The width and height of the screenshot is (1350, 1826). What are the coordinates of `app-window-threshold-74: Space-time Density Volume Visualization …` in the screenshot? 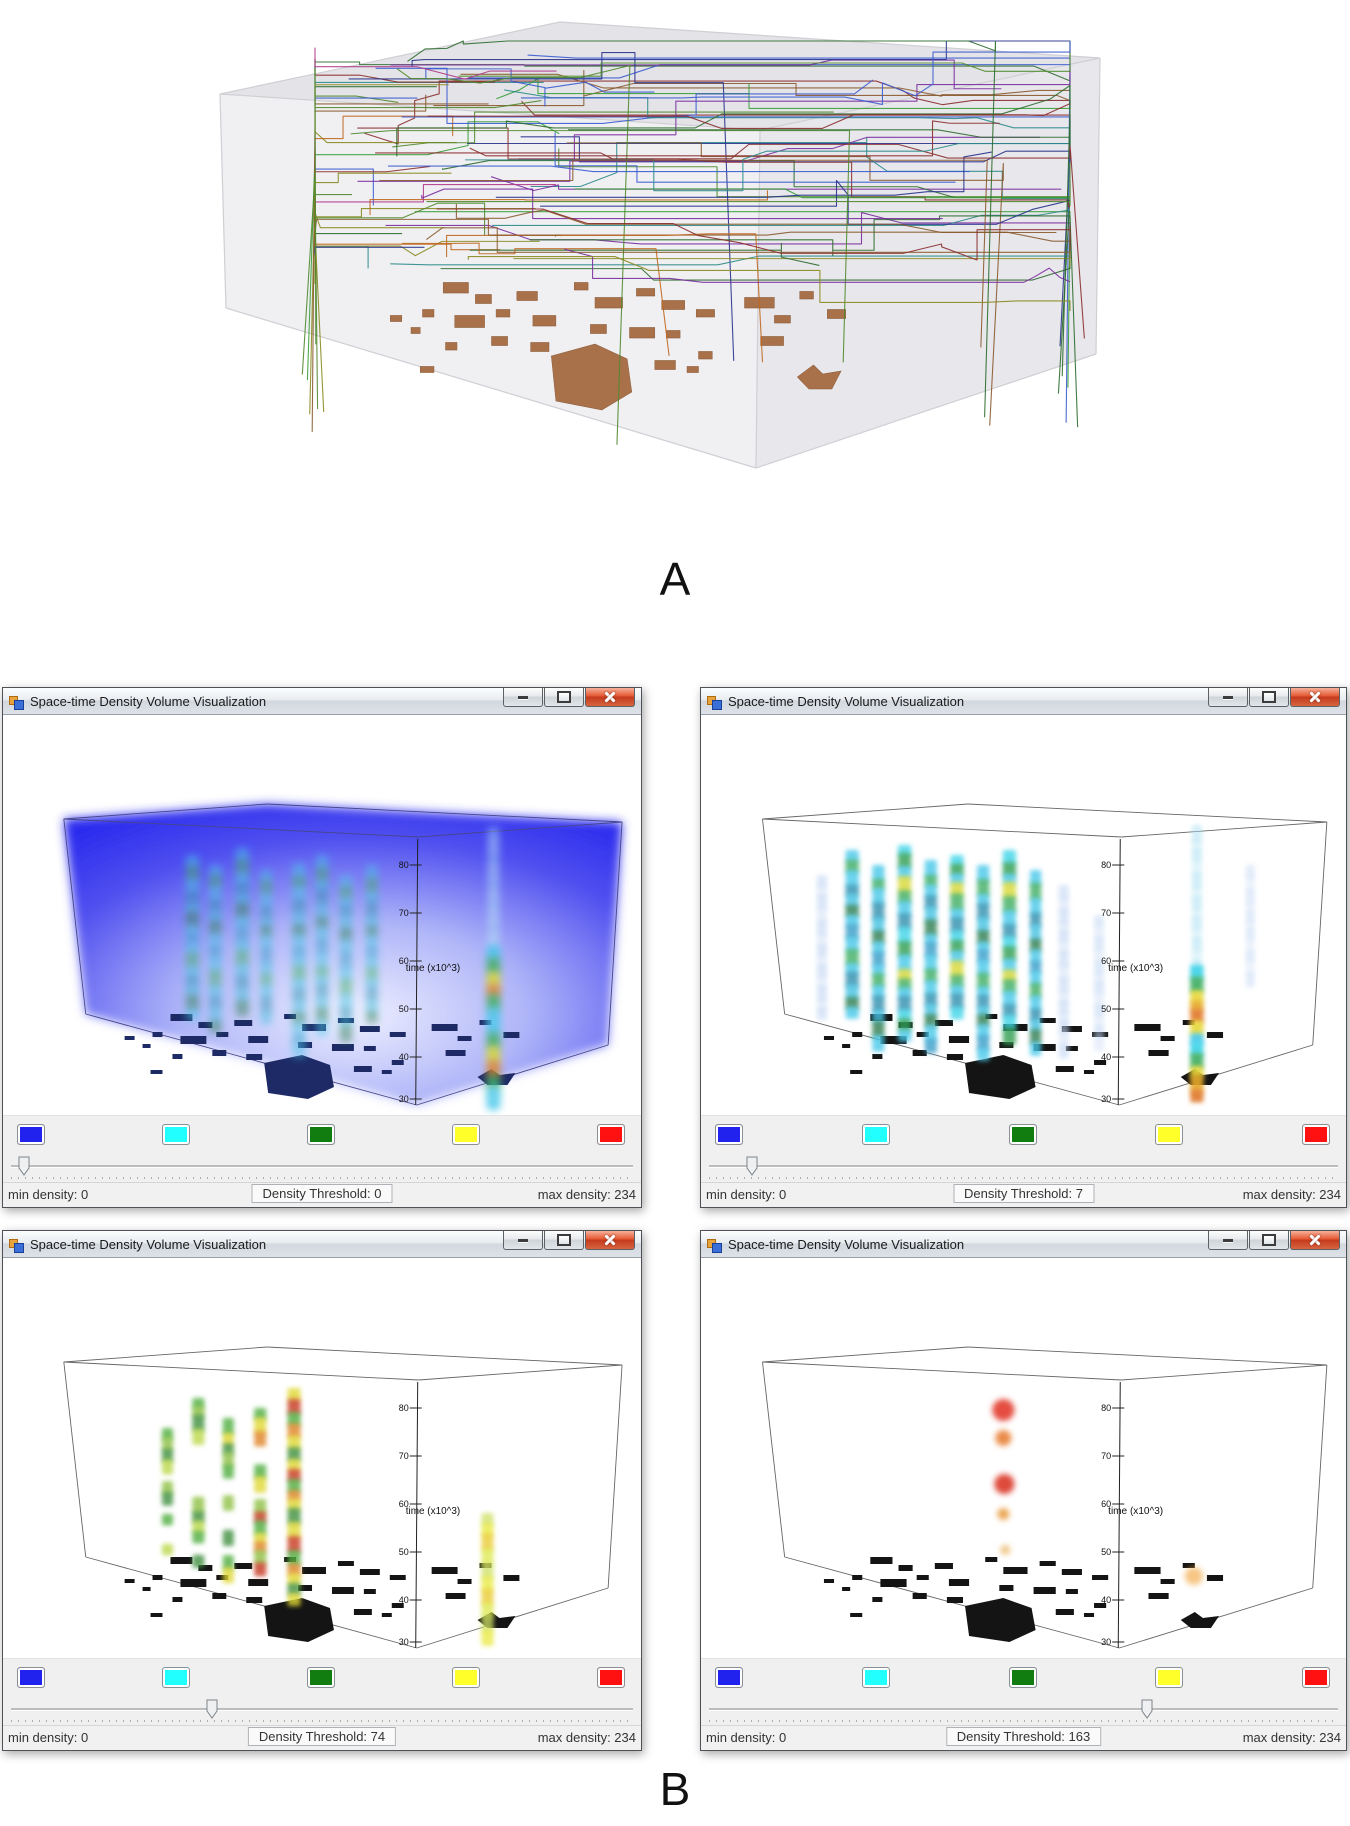 It's located at (322, 1490).